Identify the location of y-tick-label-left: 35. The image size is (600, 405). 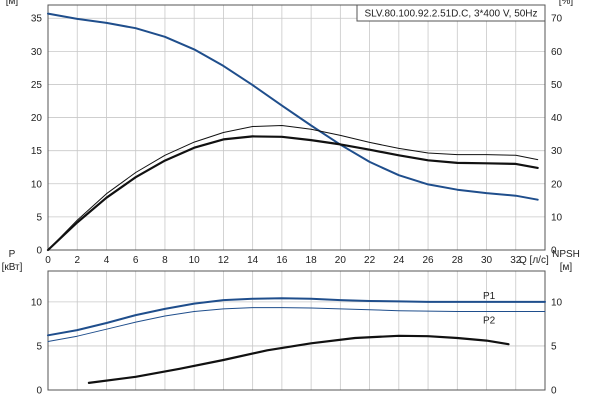
(37, 19).